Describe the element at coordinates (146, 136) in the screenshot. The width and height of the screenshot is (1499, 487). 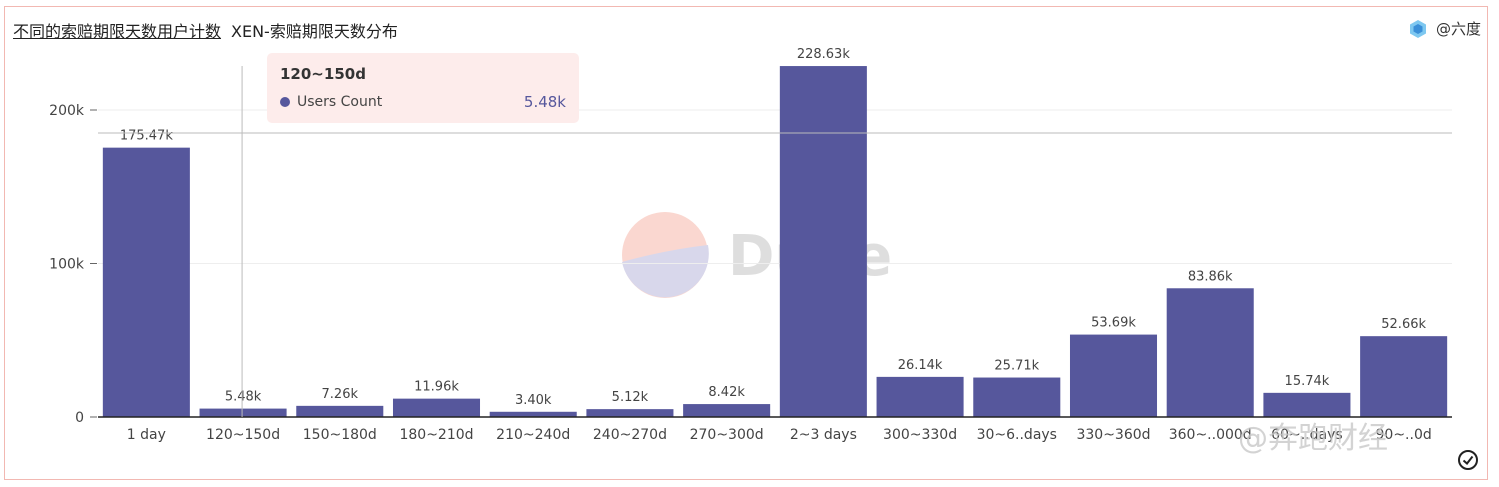
I see `data-label: 175.47k` at that location.